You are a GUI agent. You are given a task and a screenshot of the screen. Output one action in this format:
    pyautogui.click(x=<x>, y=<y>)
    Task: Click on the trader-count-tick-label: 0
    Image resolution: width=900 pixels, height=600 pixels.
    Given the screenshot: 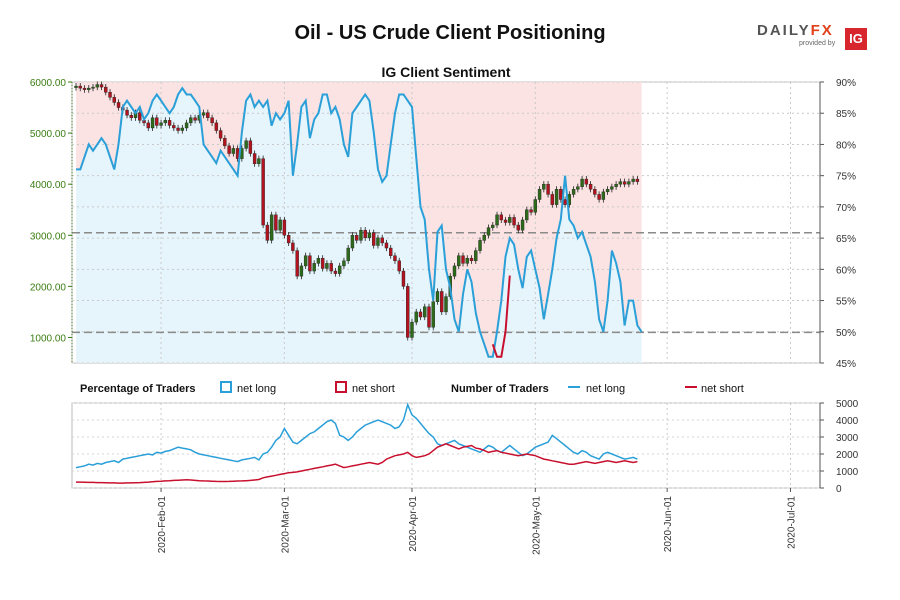 What is the action you would take?
    pyautogui.click(x=839, y=489)
    